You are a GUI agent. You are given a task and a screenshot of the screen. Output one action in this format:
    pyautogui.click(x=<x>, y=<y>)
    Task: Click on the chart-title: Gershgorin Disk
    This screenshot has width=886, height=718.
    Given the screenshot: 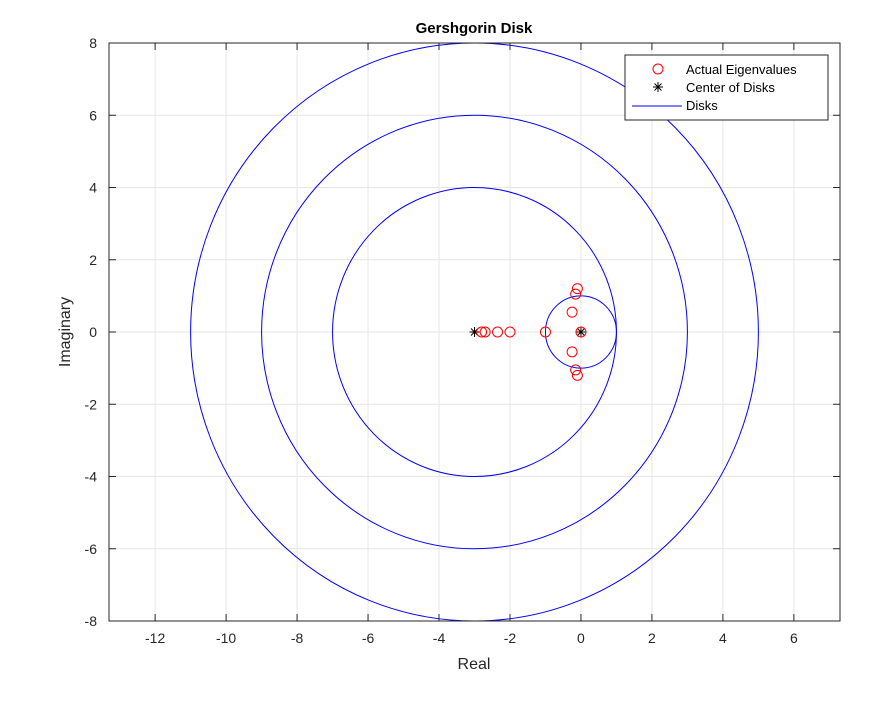 What is the action you would take?
    pyautogui.click(x=474, y=28)
    